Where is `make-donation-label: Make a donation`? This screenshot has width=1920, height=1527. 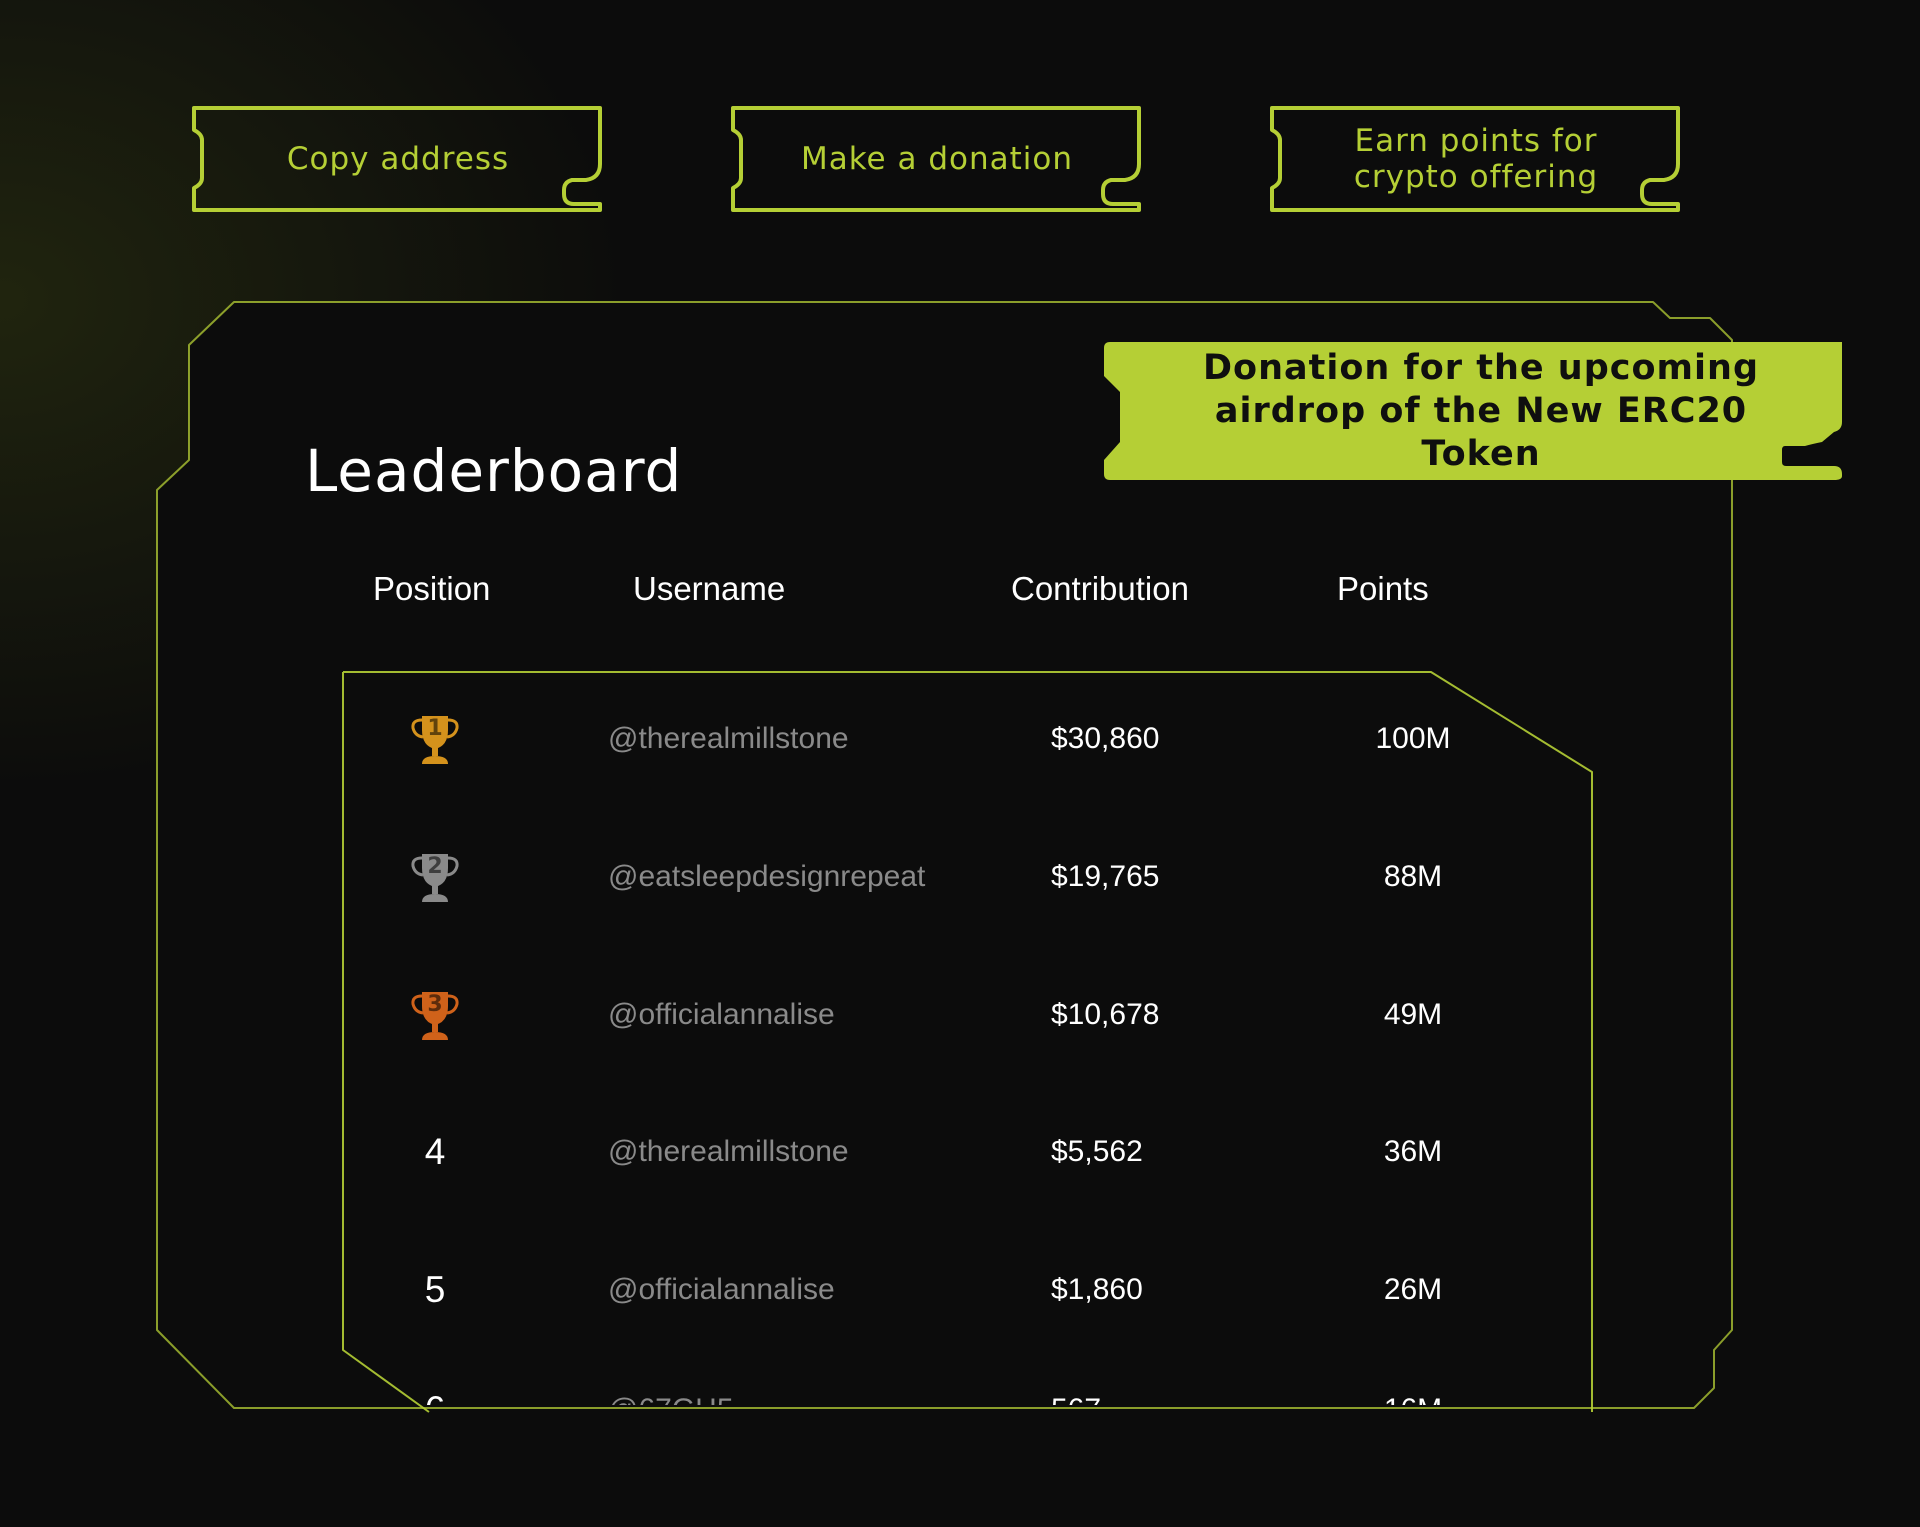
make-donation-label: Make a donation is located at coordinates (937, 159).